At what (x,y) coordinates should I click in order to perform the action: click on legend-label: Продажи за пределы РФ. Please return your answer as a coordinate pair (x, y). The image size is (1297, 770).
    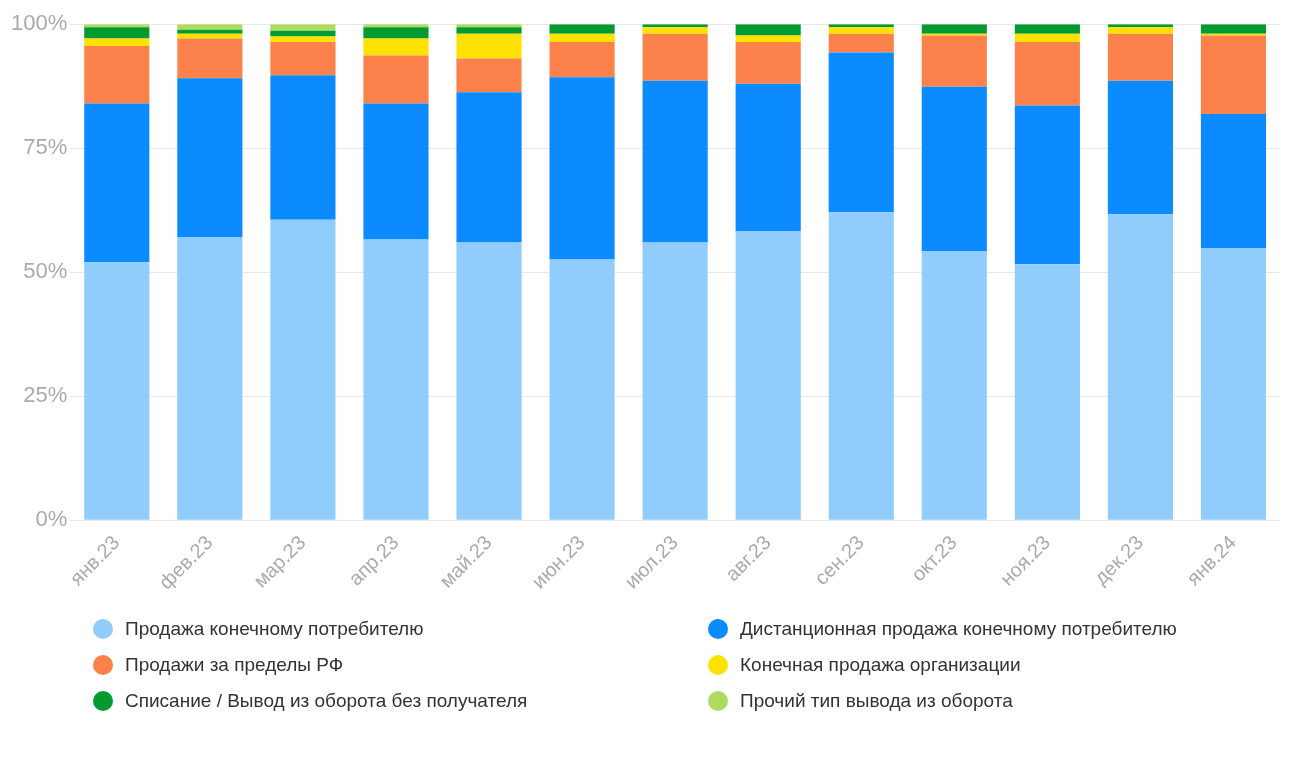
    Looking at the image, I should click on (234, 665).